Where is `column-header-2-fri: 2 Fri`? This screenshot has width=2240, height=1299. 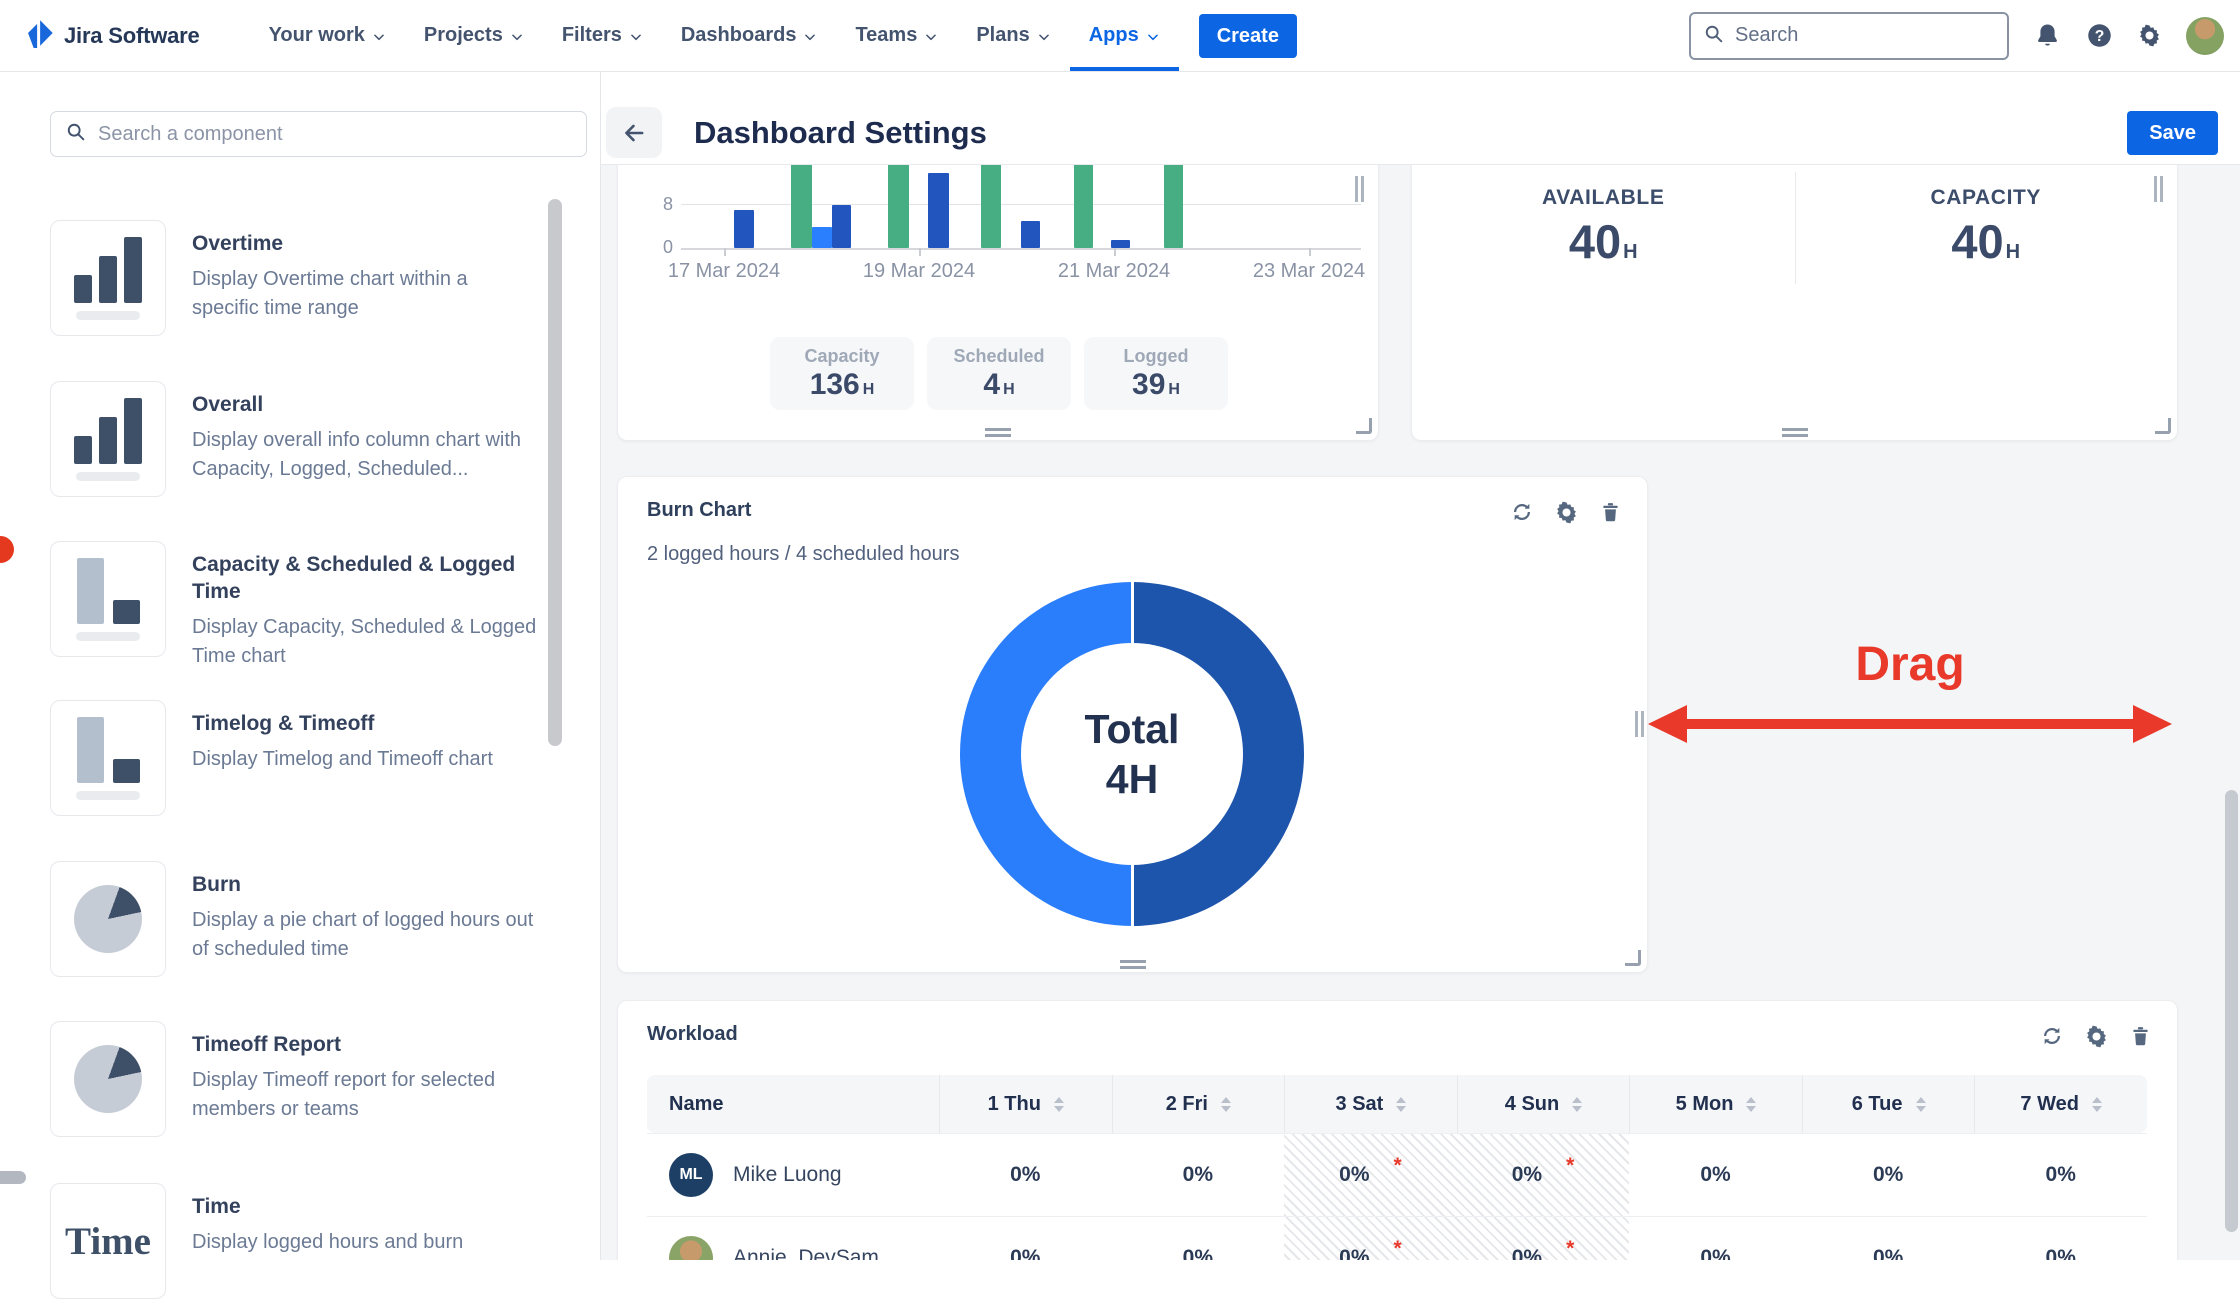
column-header-2-fri: 2 Fri is located at coordinates (1198, 1104).